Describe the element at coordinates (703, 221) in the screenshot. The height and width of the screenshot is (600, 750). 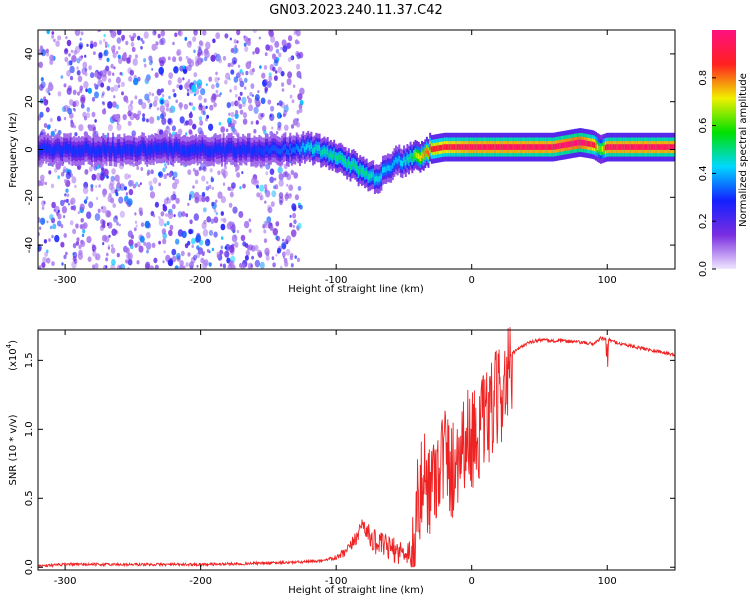
I see `colorbar-tick-label: 0.2` at that location.